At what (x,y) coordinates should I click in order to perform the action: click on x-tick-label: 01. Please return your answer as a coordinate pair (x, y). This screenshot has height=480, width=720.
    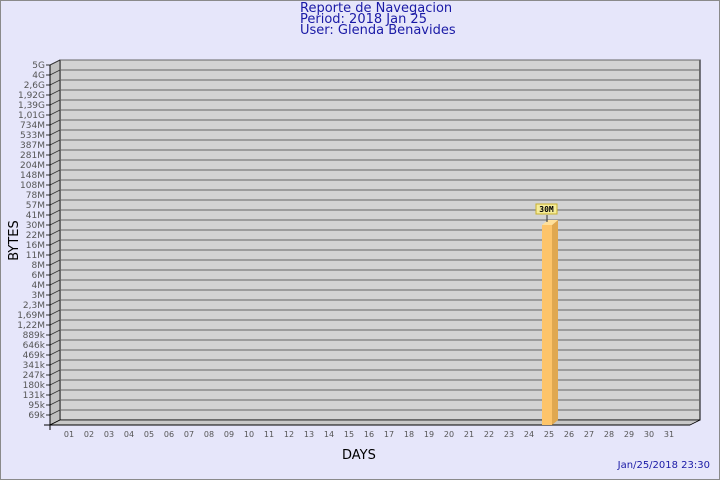
    Looking at the image, I should click on (69, 434).